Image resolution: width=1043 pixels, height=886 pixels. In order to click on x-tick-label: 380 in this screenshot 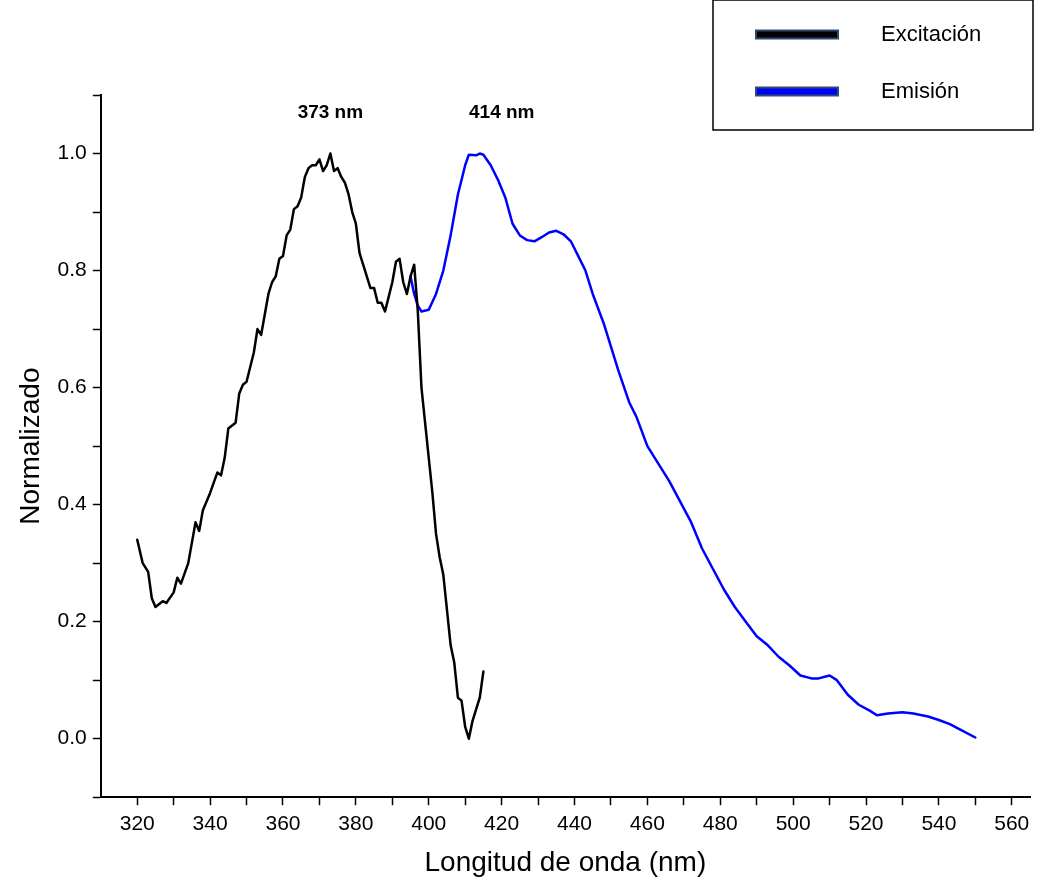, I will do `click(356, 822)`.